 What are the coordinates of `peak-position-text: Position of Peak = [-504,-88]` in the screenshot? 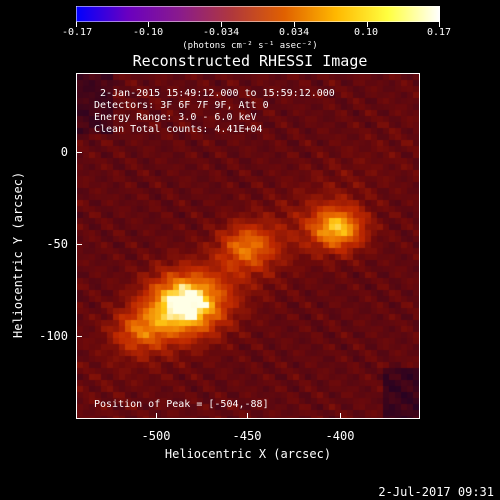 It's located at (181, 404).